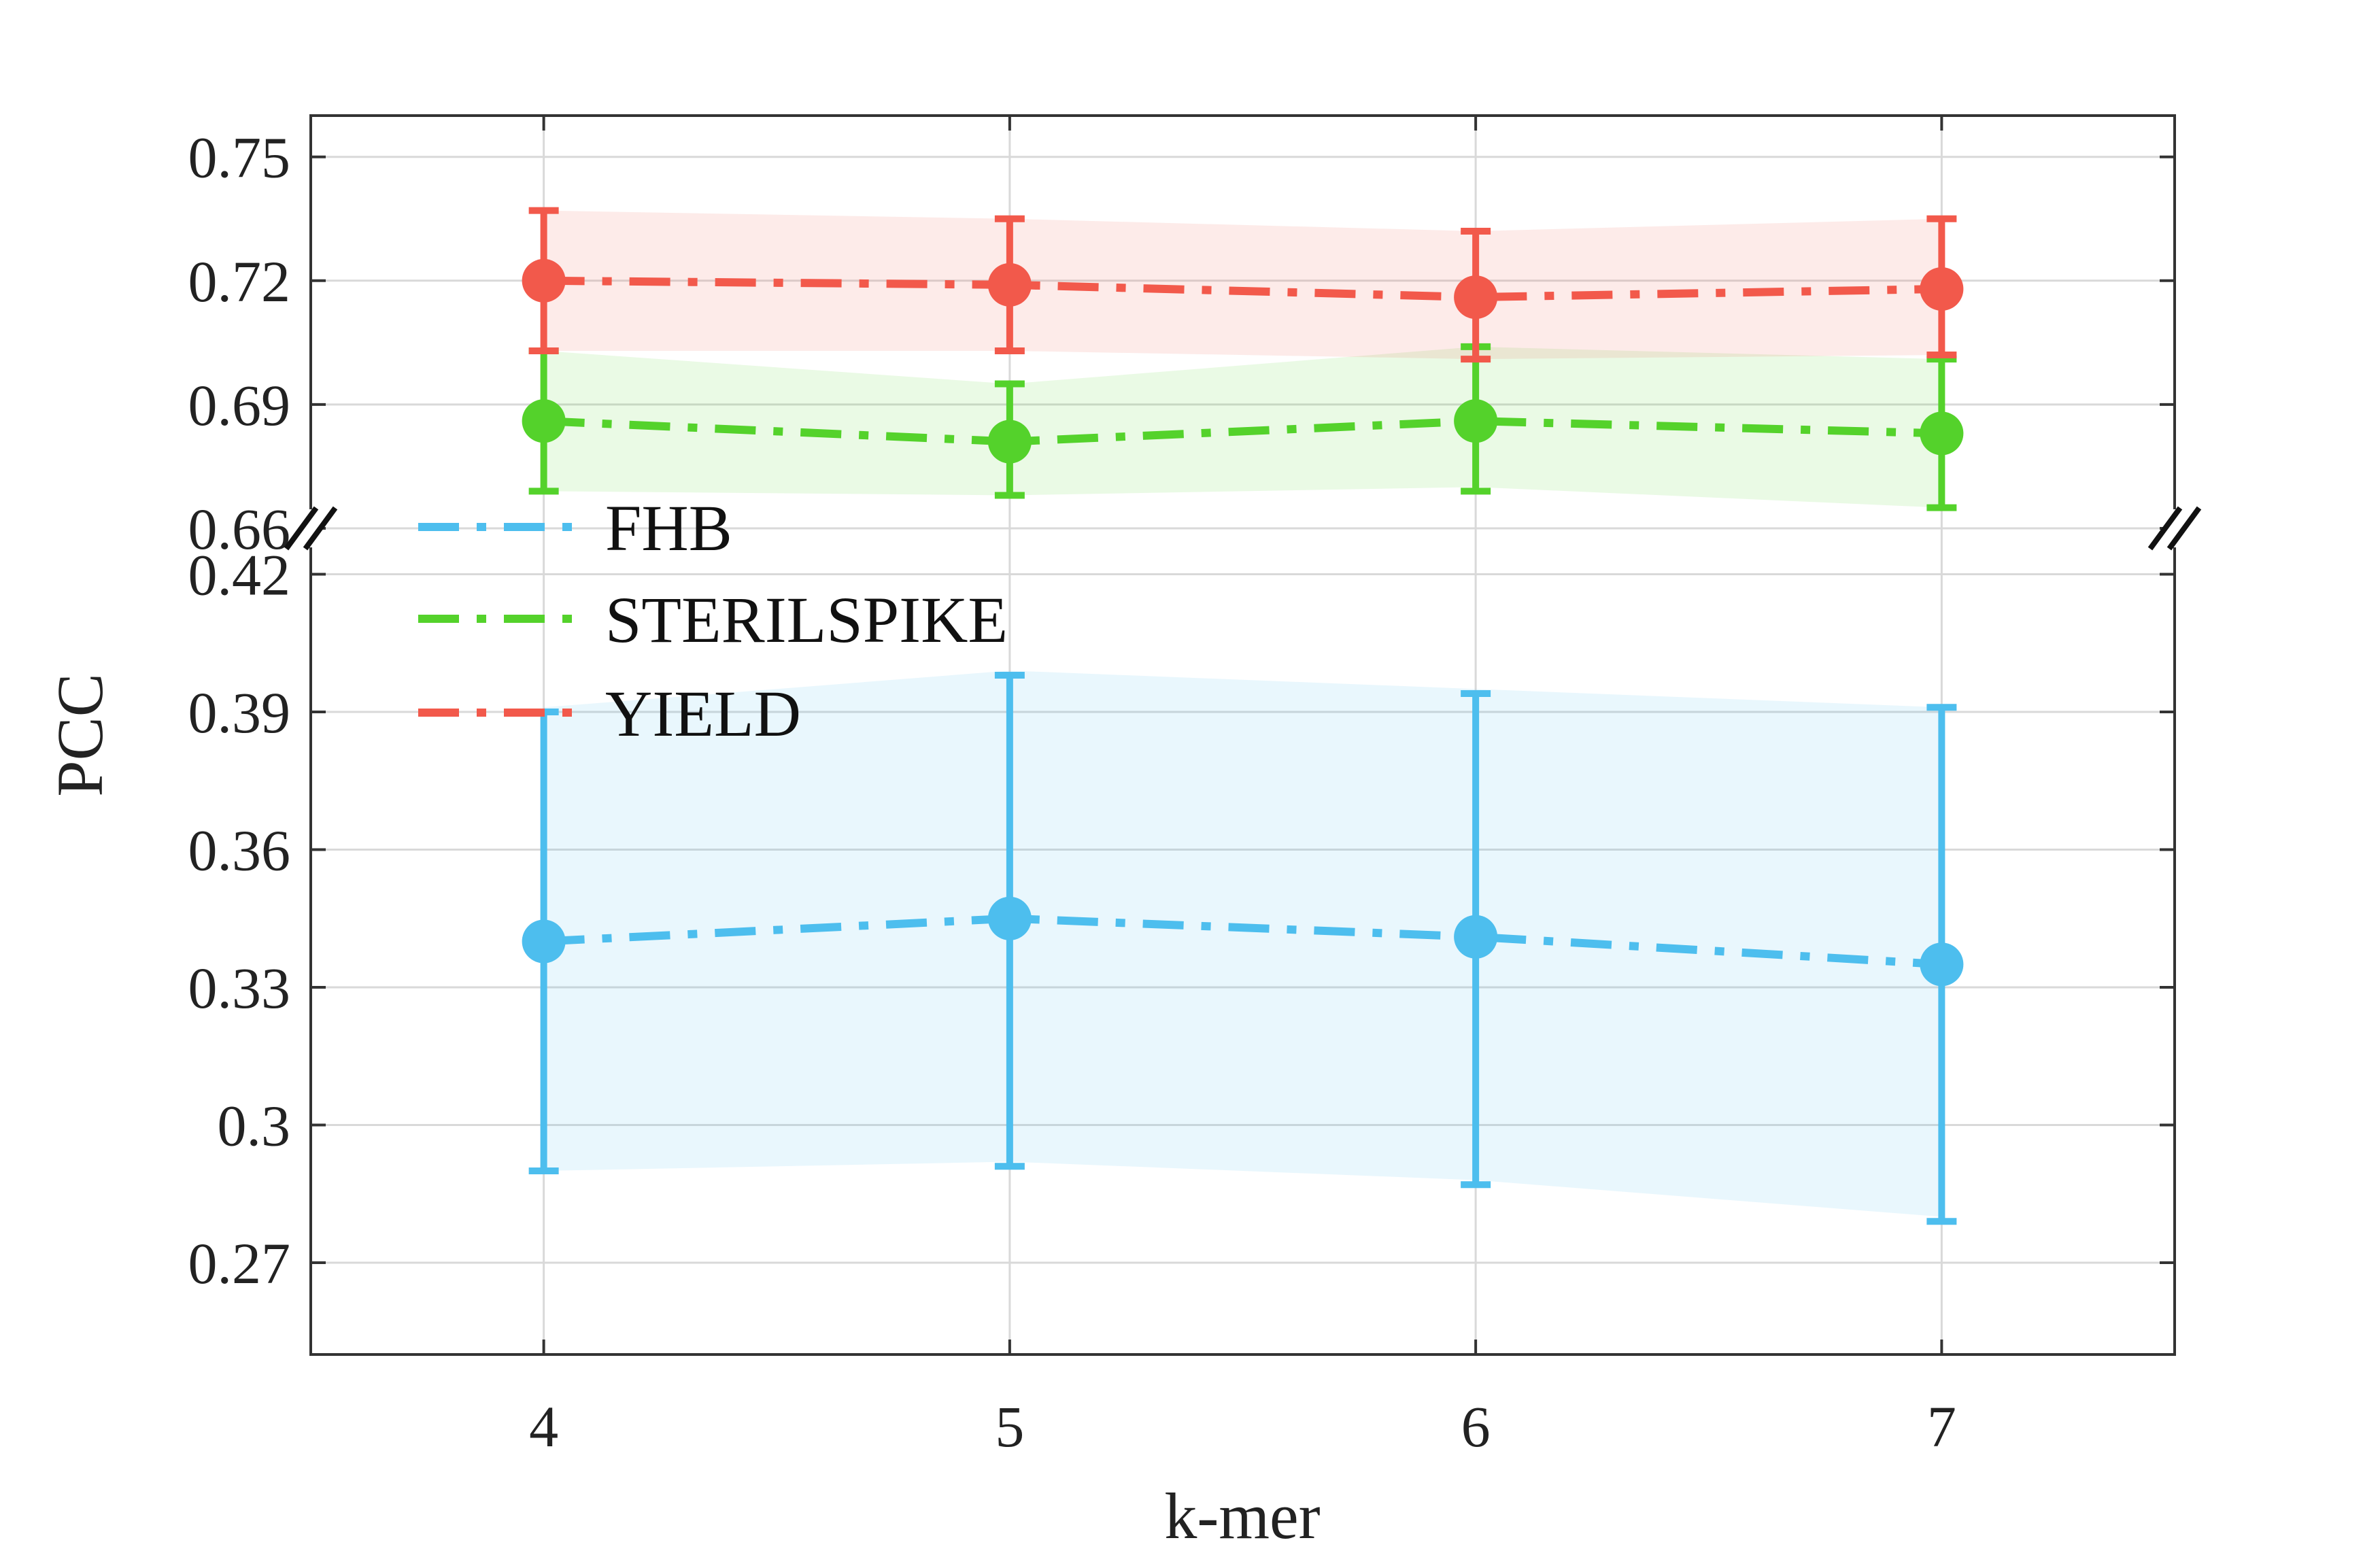 This screenshot has height=1551, width=2380. I want to click on y-tick-label: 0.3, so click(255, 1126).